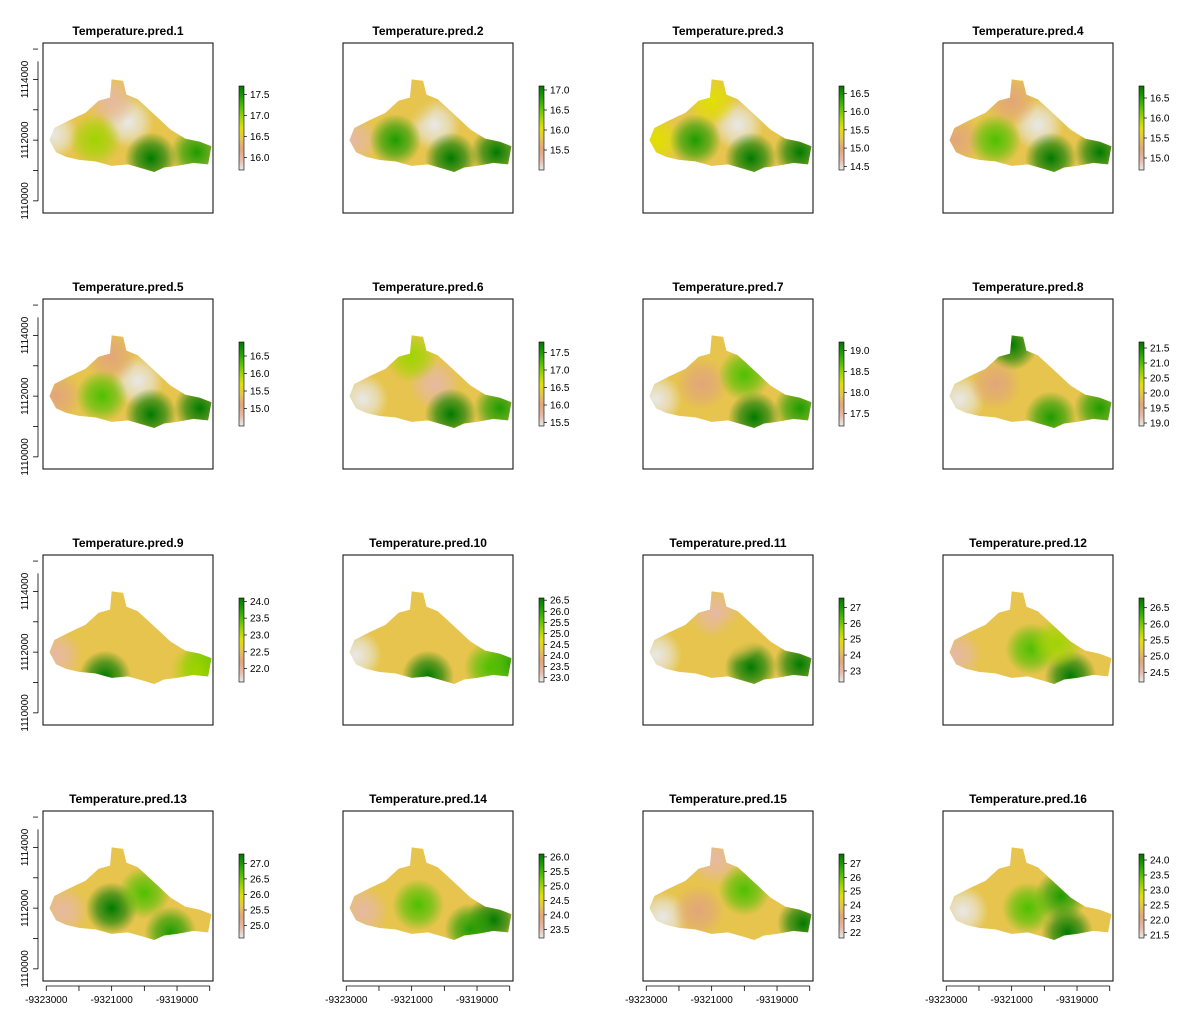 The image size is (1200, 1023). Describe the element at coordinates (1154, 385) in the screenshot. I see `color-legend: 21.5 21.0 20.5 20.0 19.5 19.0` at that location.